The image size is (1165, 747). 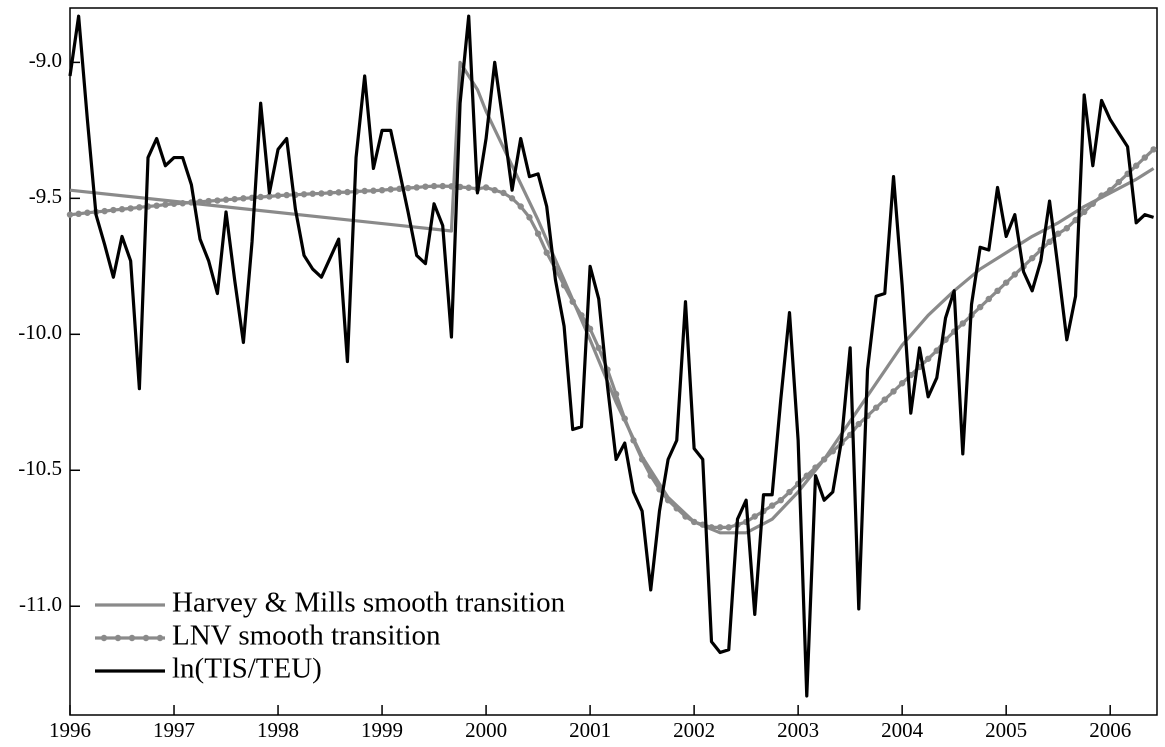 I want to click on legend-label: LNV smooth transition, so click(x=306, y=636).